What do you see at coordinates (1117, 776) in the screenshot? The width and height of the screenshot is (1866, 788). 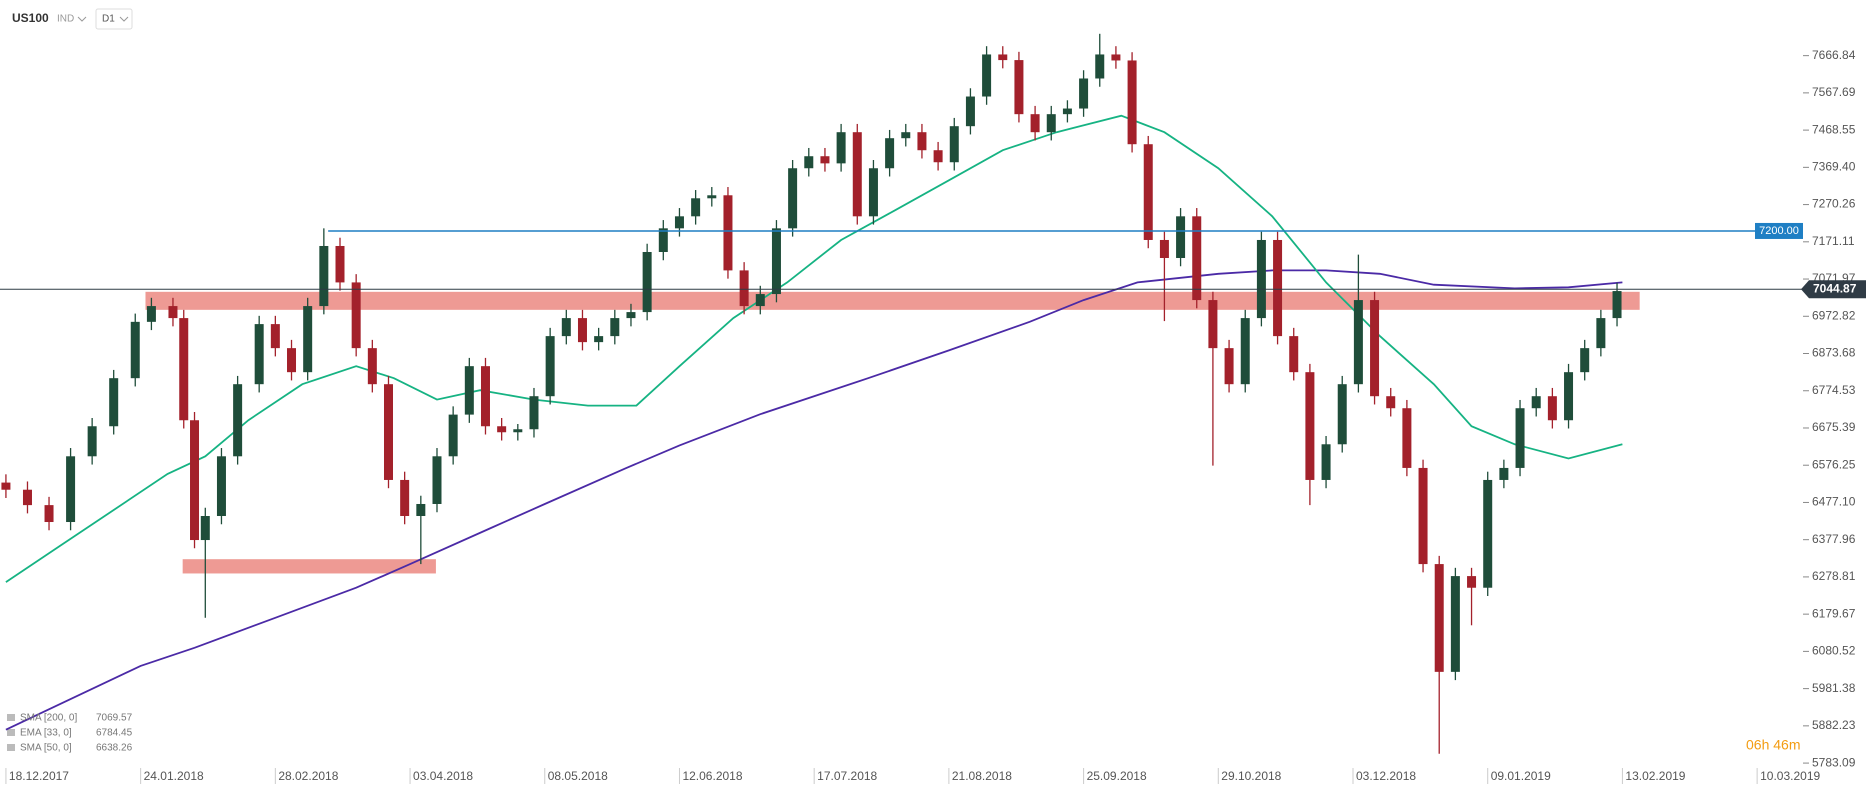 I see `x-tick-label: 25.09.2018` at bounding box center [1117, 776].